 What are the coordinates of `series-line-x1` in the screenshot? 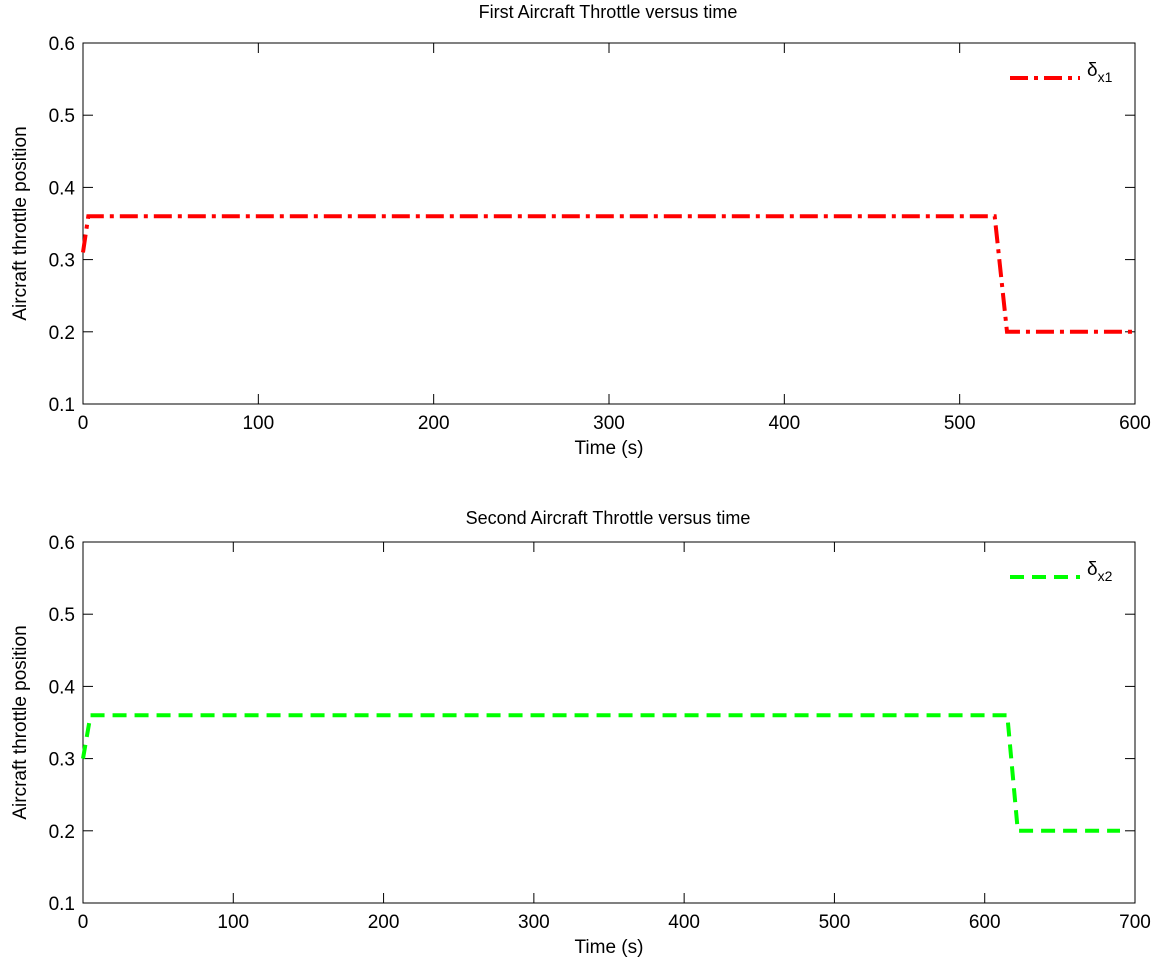 It's located at (608, 274).